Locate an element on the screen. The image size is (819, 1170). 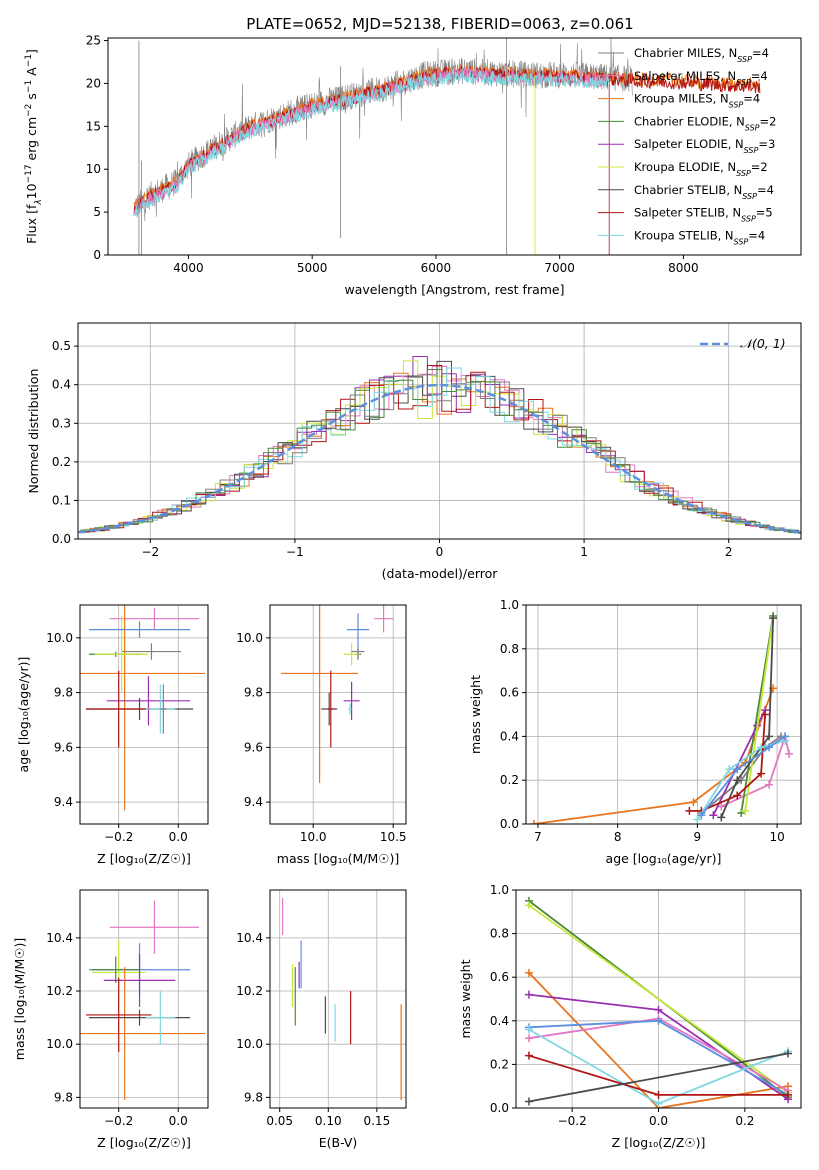
y-tick-label: 0.1 is located at coordinates (61, 500).